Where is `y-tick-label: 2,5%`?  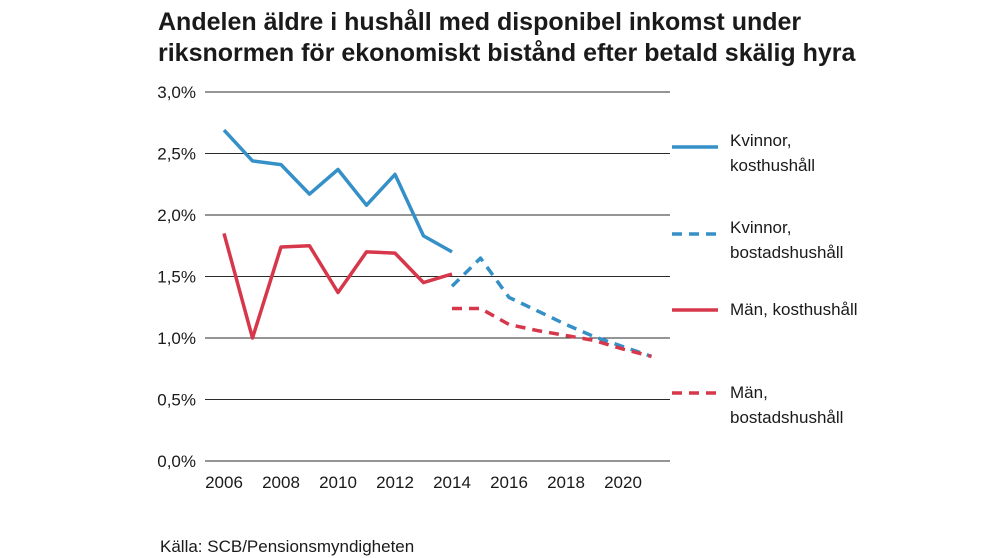 y-tick-label: 2,5% is located at coordinates (176, 154).